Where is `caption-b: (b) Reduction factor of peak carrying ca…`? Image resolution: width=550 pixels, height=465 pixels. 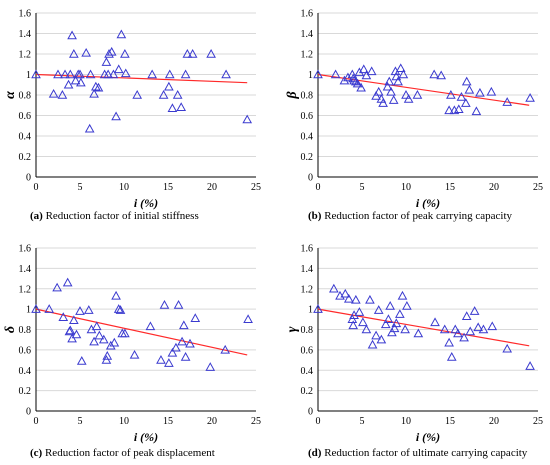 caption-b: (b) Reduction factor of peak carrying ca… is located at coordinates (410, 216).